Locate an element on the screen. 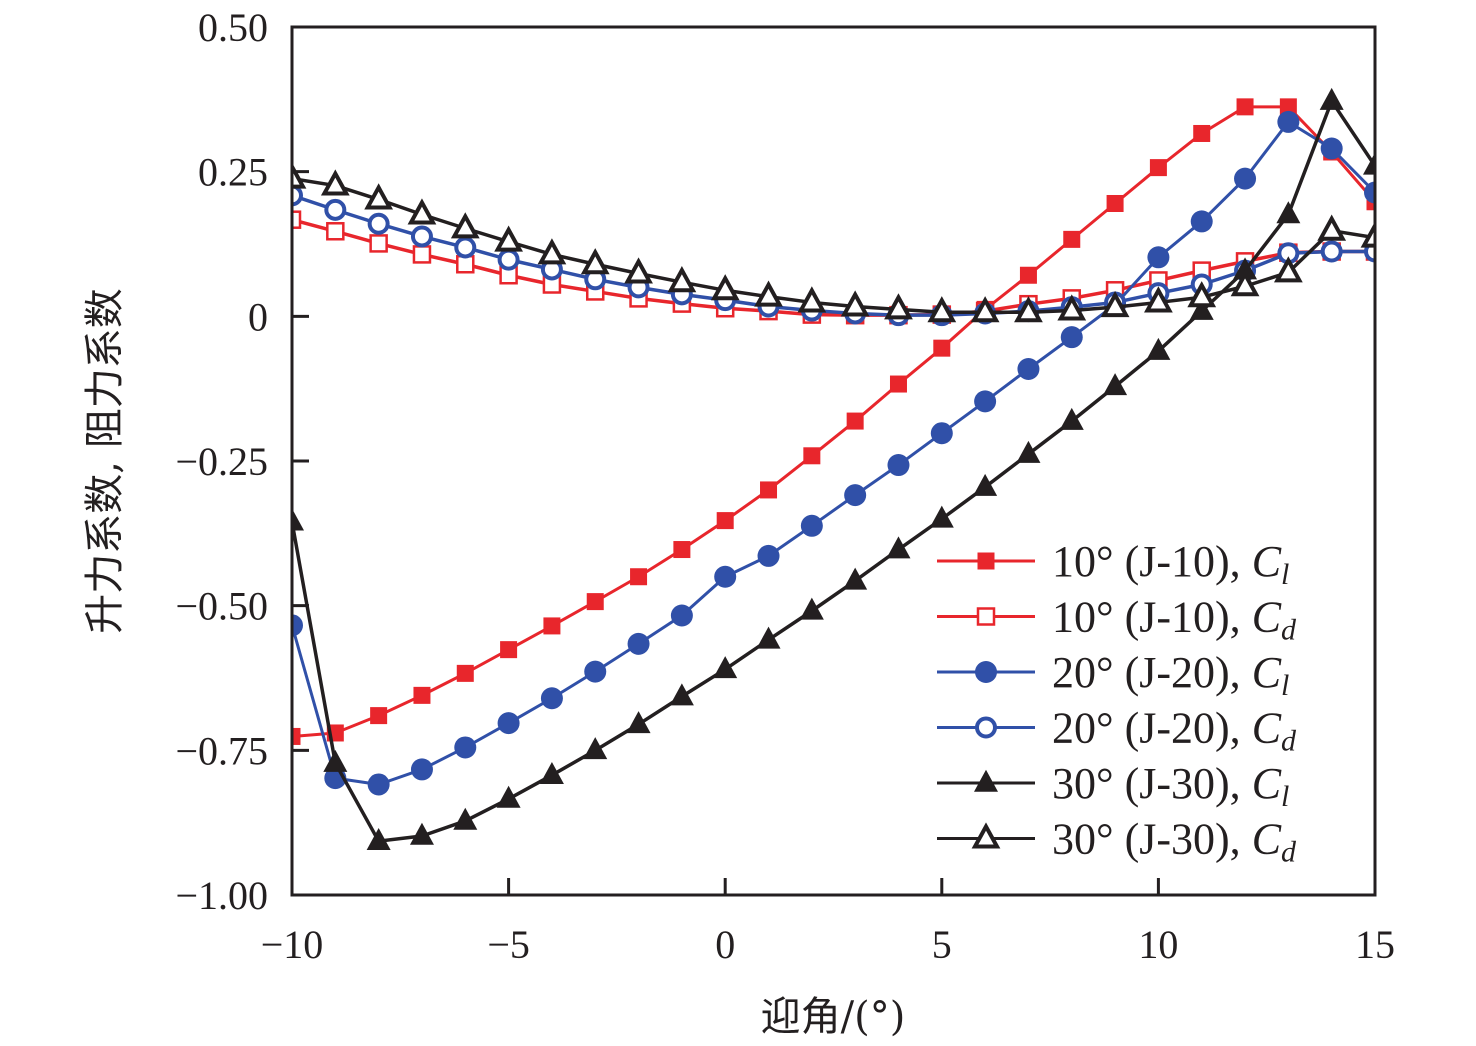 This screenshot has height=1046, width=1476. x-tick-label: 0 is located at coordinates (725, 944).